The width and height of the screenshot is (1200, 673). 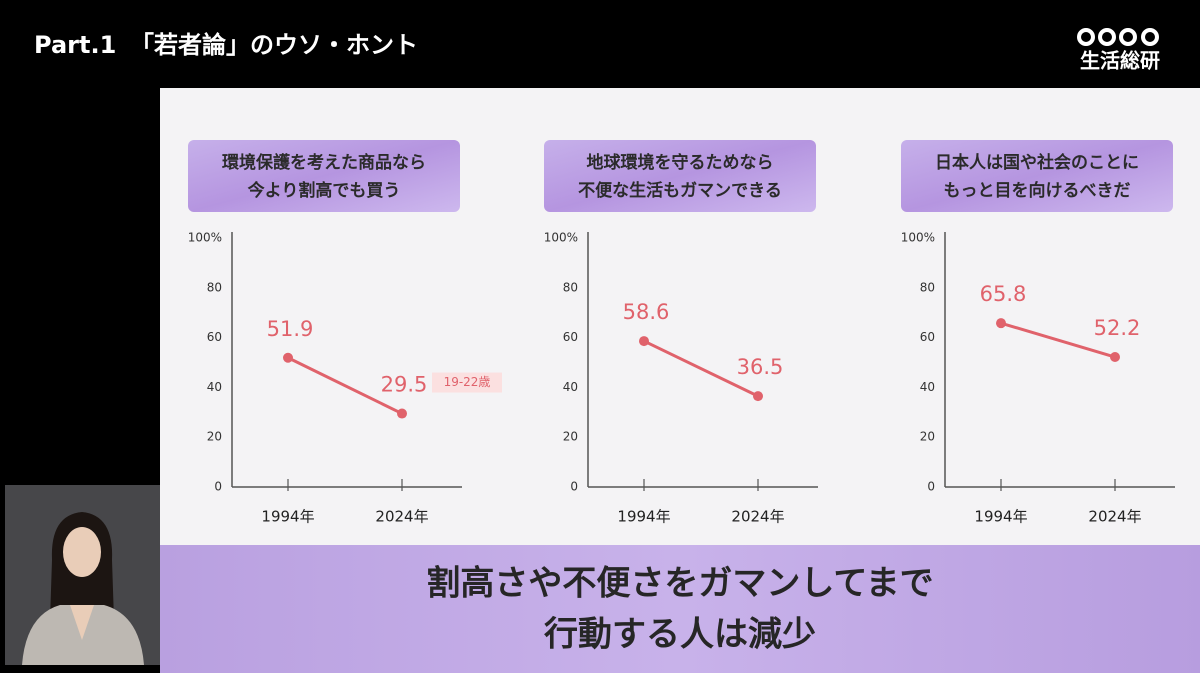 I want to click on data-label: 29.5, so click(x=404, y=385).